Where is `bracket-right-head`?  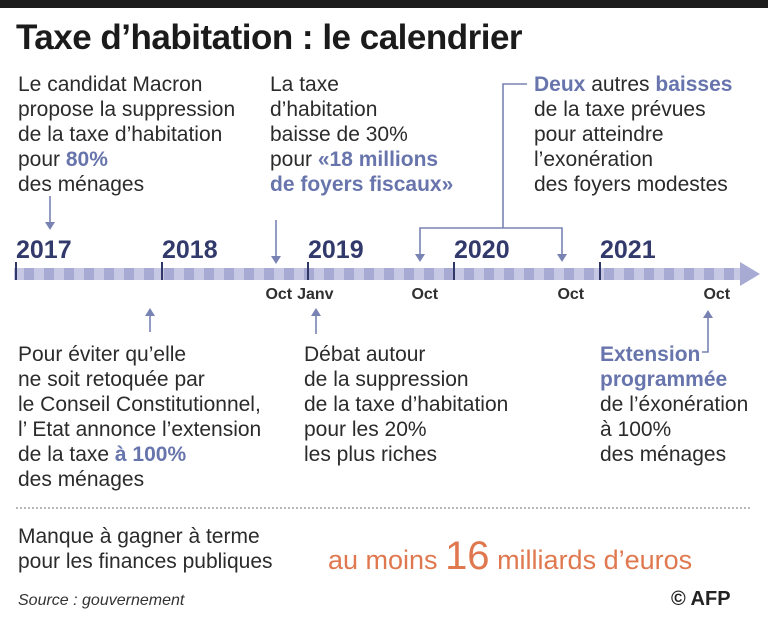 bracket-right-head is located at coordinates (562, 258).